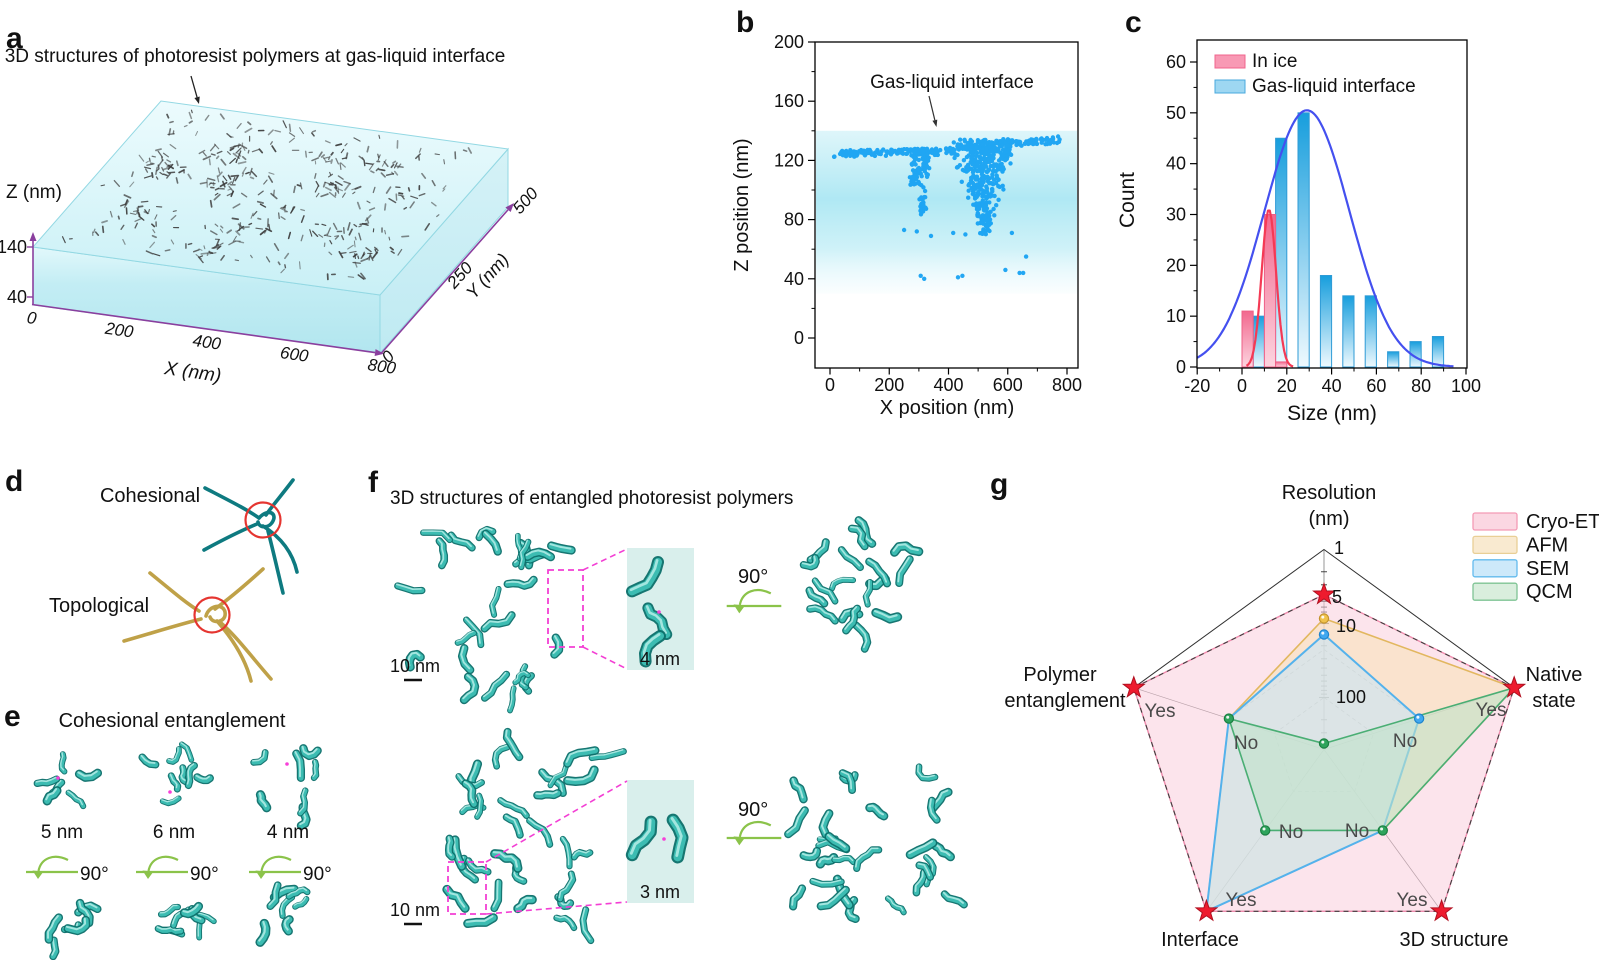 The height and width of the screenshot is (960, 1599). Describe the element at coordinates (1241, 900) in the screenshot. I see `yes-interface: Yes` at that location.